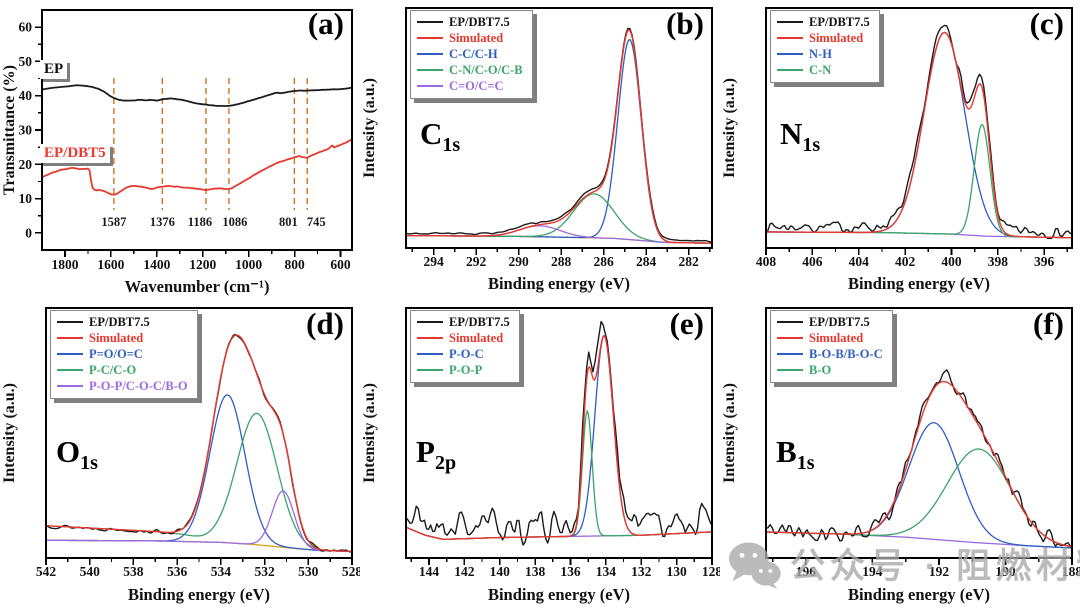 Image resolution: width=1080 pixels, height=614 pixels. I want to click on legend-label: C-N, so click(820, 69).